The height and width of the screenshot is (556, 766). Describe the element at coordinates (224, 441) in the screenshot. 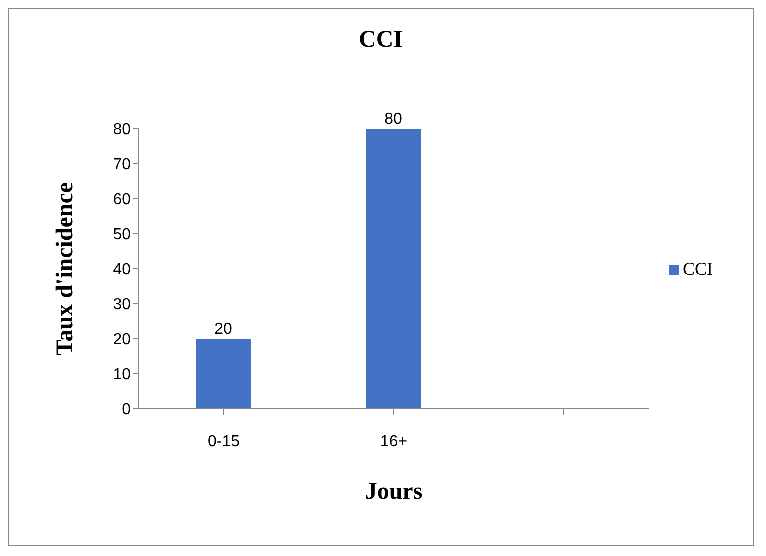

I see `x-tick-label: 0-15` at that location.